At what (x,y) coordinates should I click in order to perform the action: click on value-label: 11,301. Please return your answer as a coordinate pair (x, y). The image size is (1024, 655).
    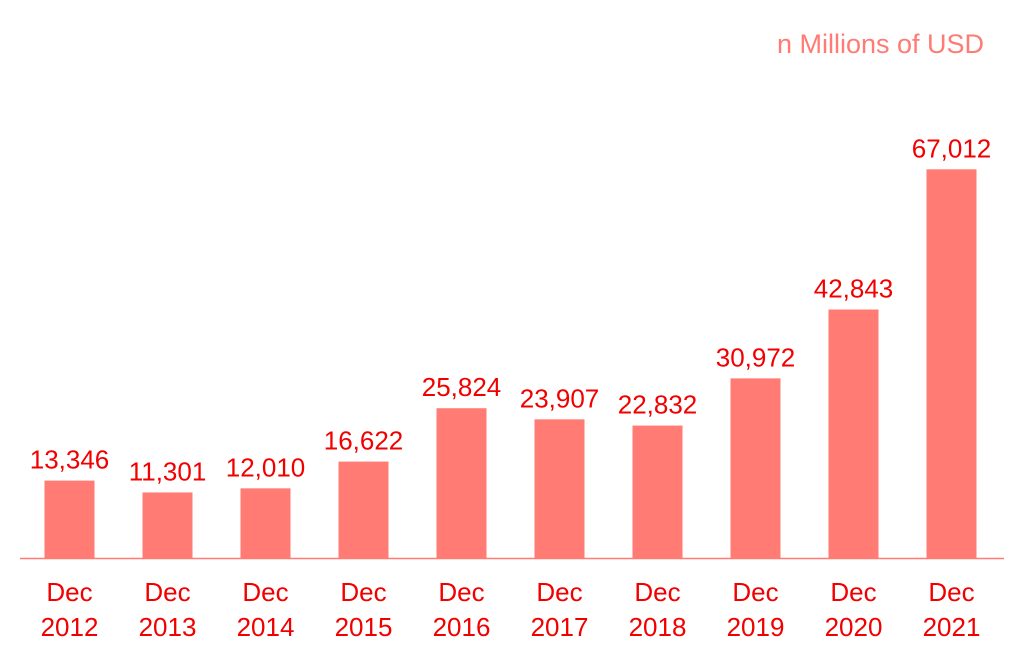
    Looking at the image, I should click on (168, 471).